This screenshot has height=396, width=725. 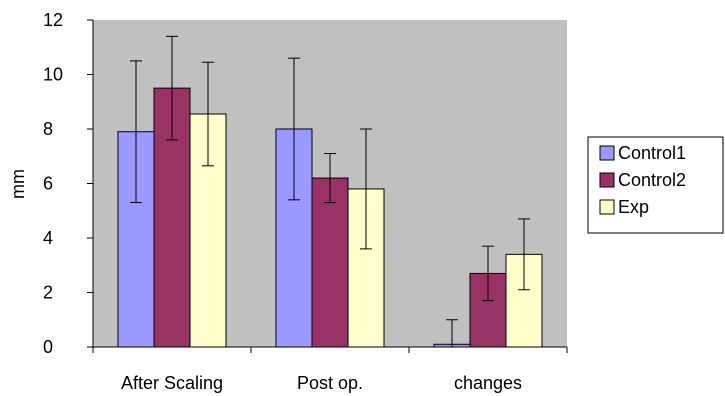 What do you see at coordinates (330, 369) in the screenshot?
I see `x-axis: After Scaling Post op. changes` at bounding box center [330, 369].